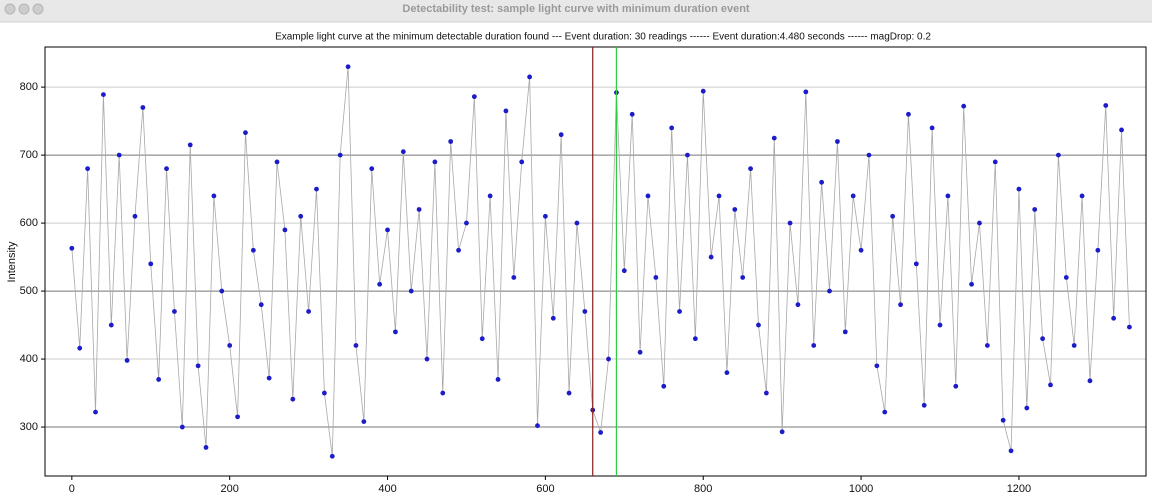 The width and height of the screenshot is (1152, 499). Describe the element at coordinates (24, 9) in the screenshot. I see `minimize-button` at that location.